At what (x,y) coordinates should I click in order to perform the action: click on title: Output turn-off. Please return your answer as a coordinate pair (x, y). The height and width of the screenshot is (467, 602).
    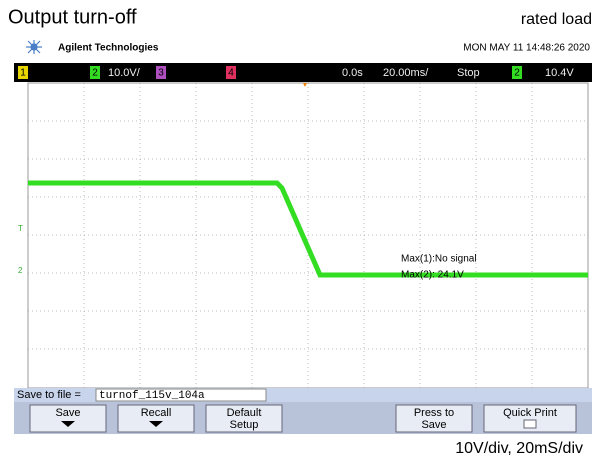
    Looking at the image, I should click on (72, 17).